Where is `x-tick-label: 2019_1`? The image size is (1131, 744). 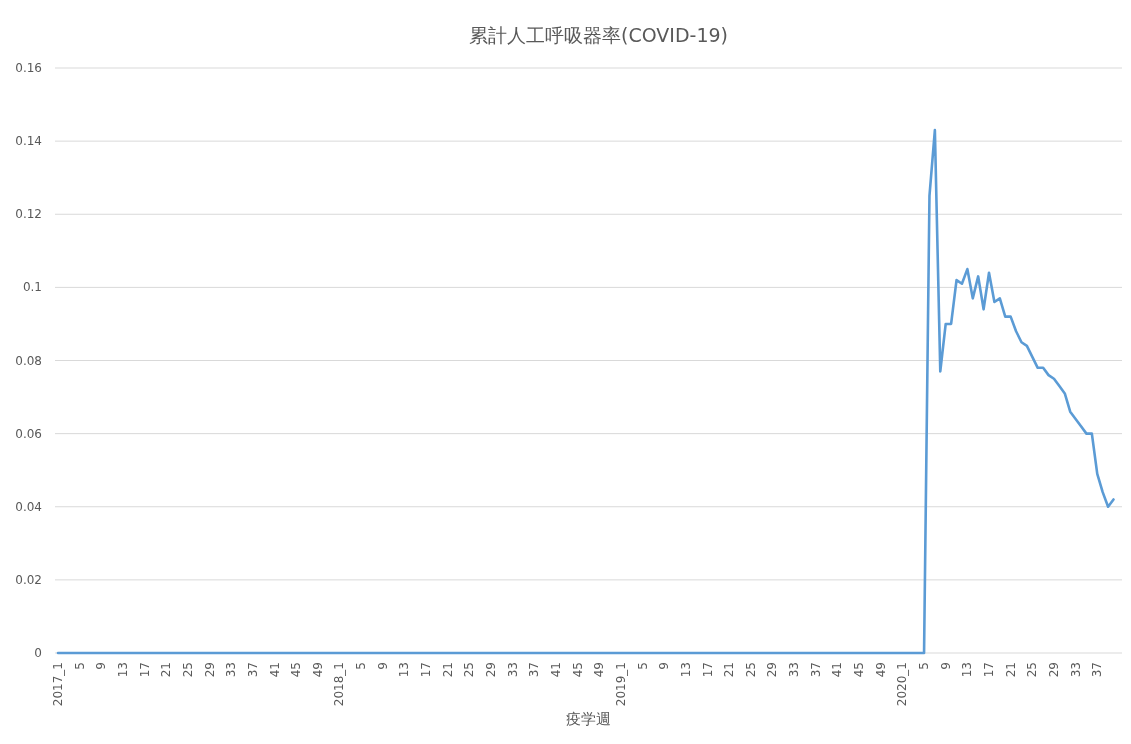 x-tick-label: 2019_1 is located at coordinates (620, 684).